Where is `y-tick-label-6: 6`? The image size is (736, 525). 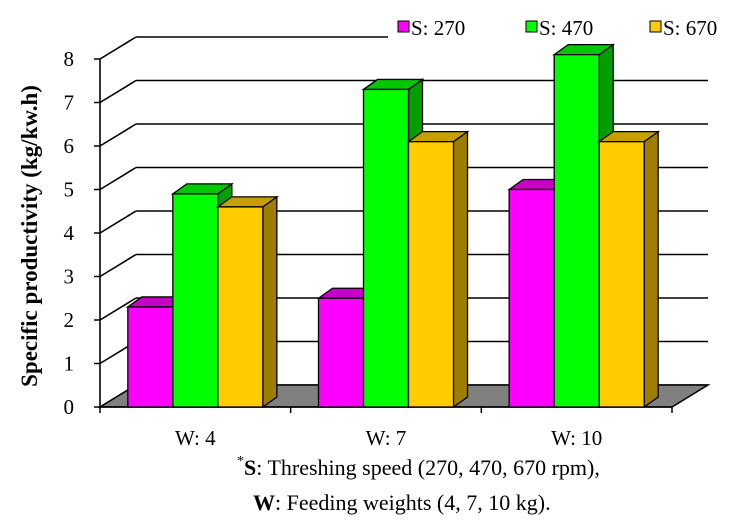
y-tick-label-6: 6 is located at coordinates (69, 146).